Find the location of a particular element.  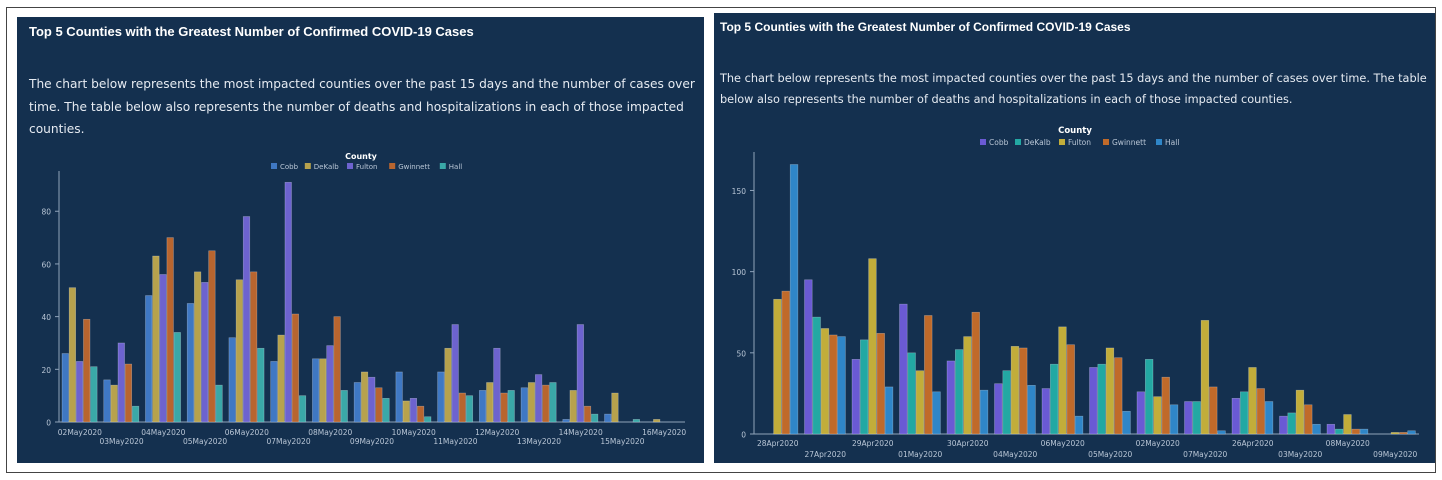

x-tick-label: 05May2020 is located at coordinates (1110, 454).